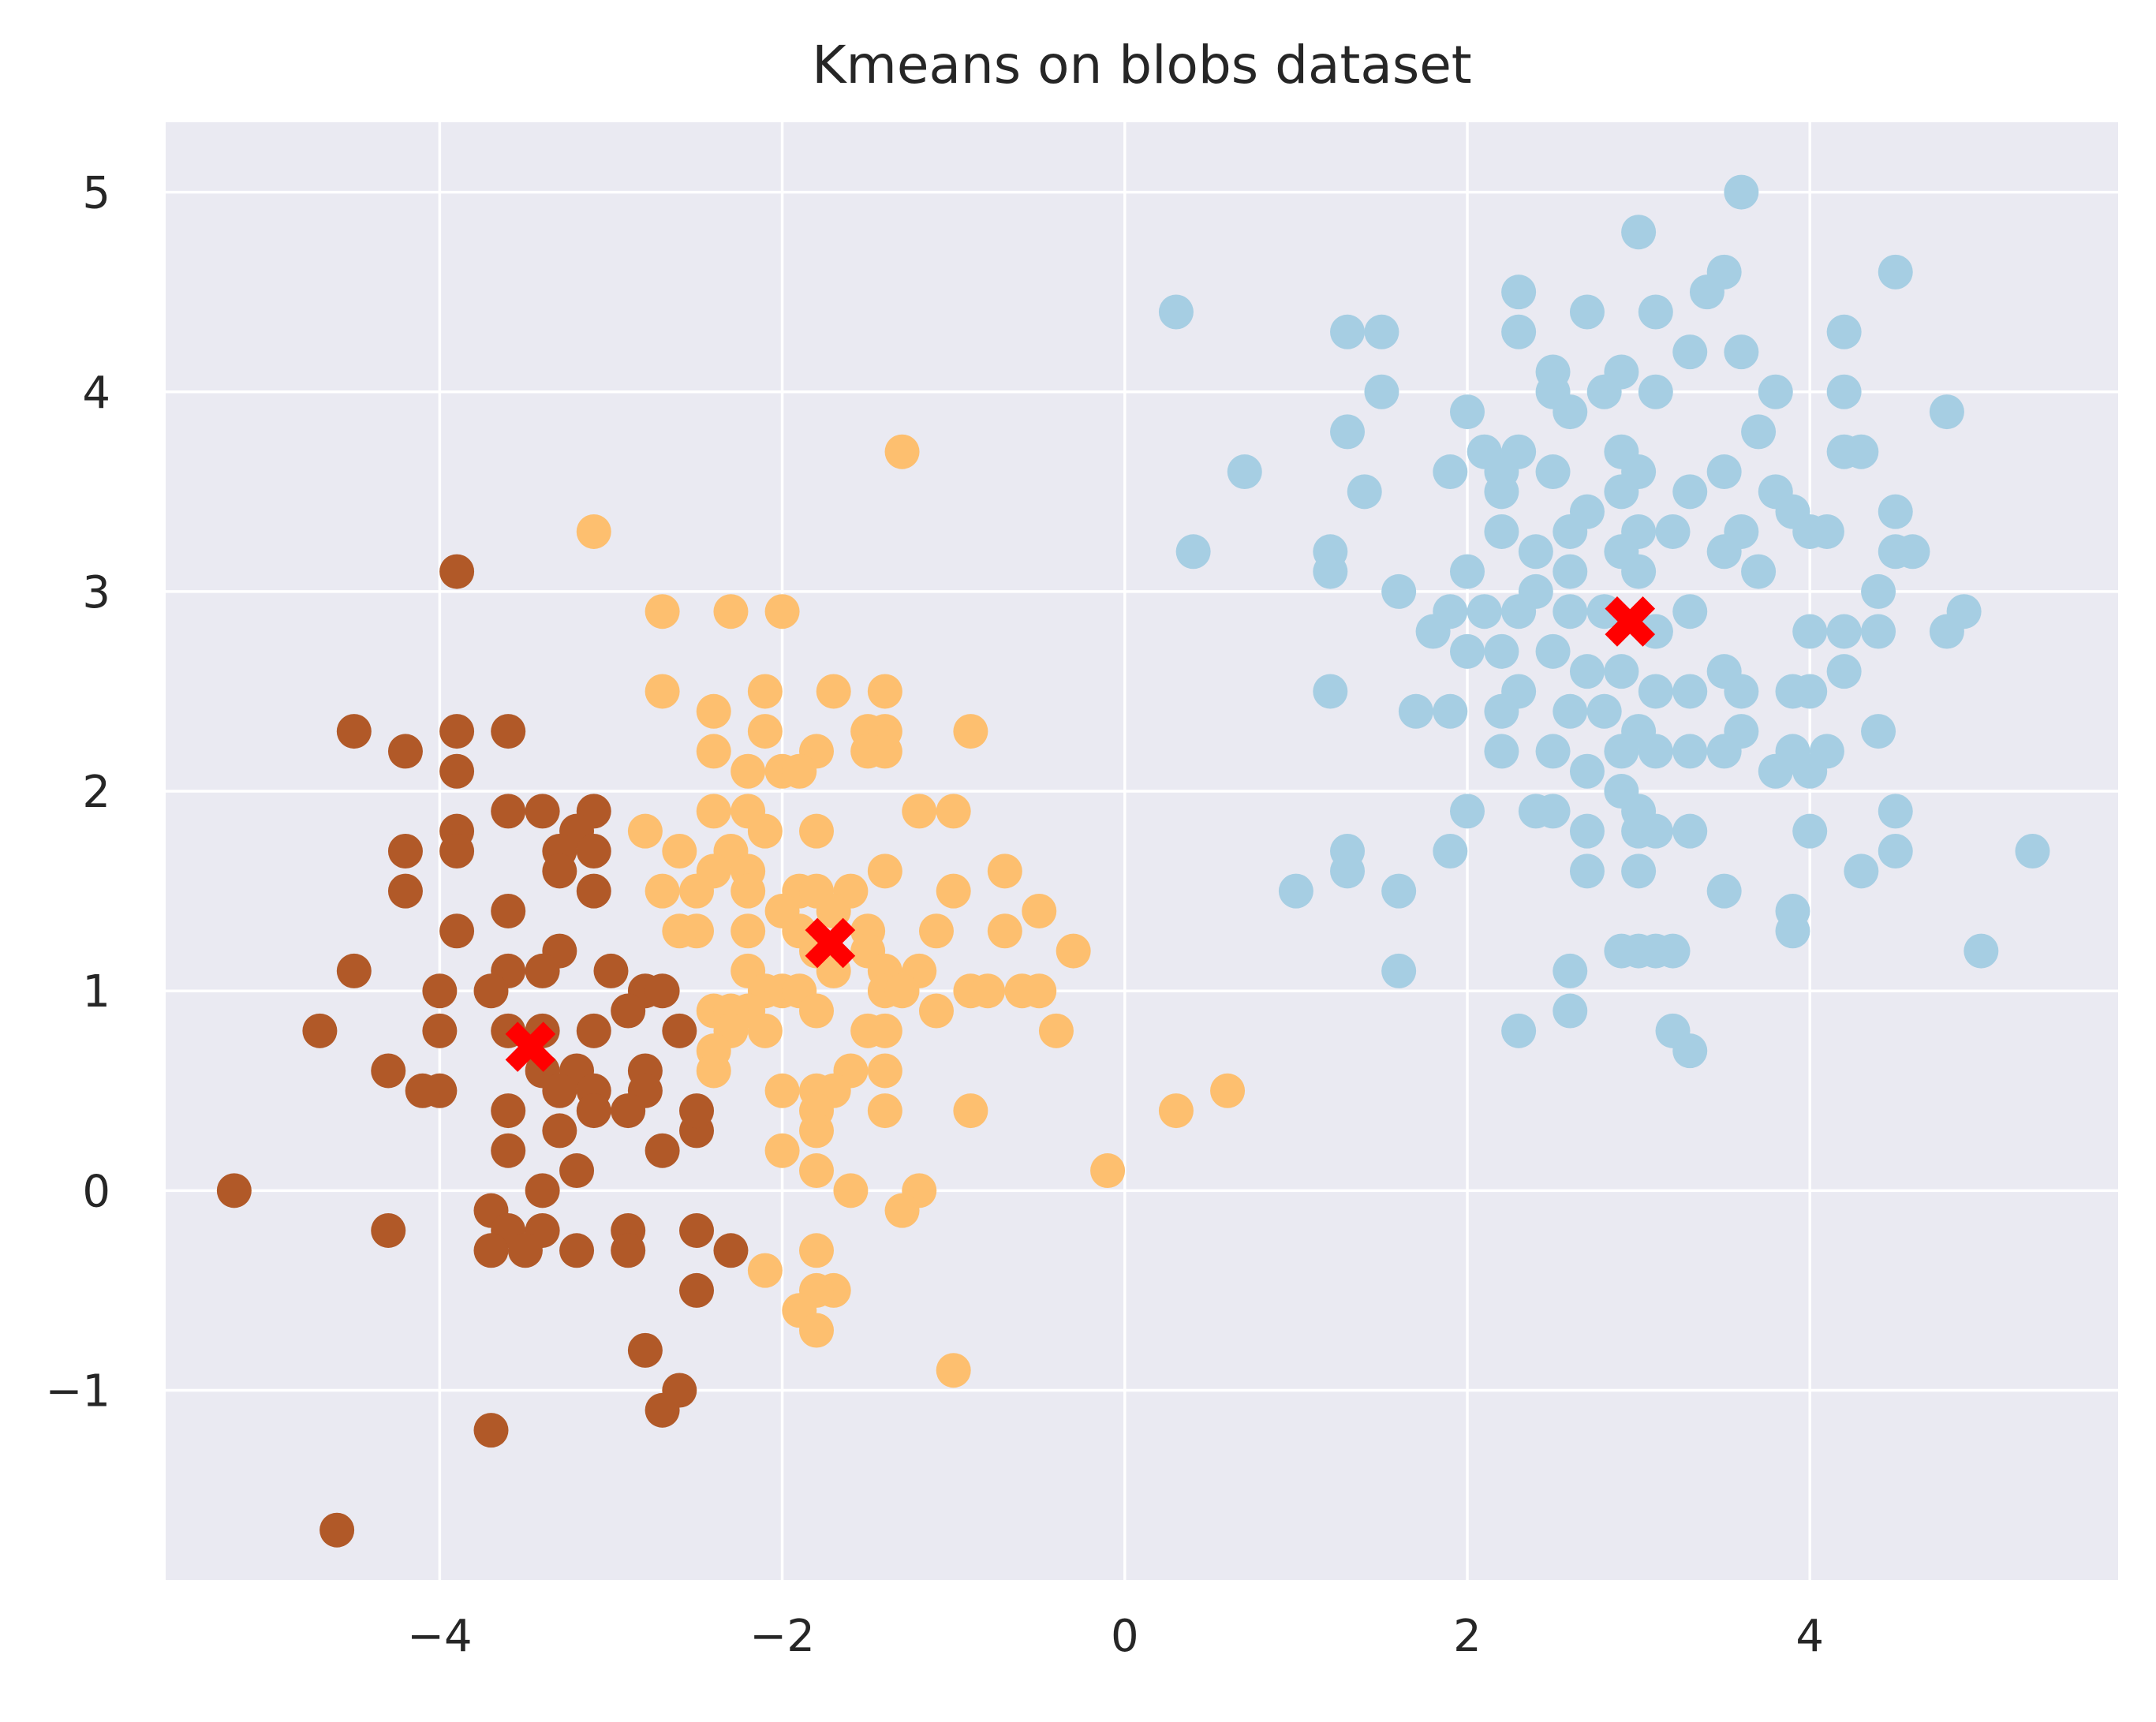 The width and height of the screenshot is (2156, 1722). I want to click on x-tick-label: 4, so click(1809, 1636).